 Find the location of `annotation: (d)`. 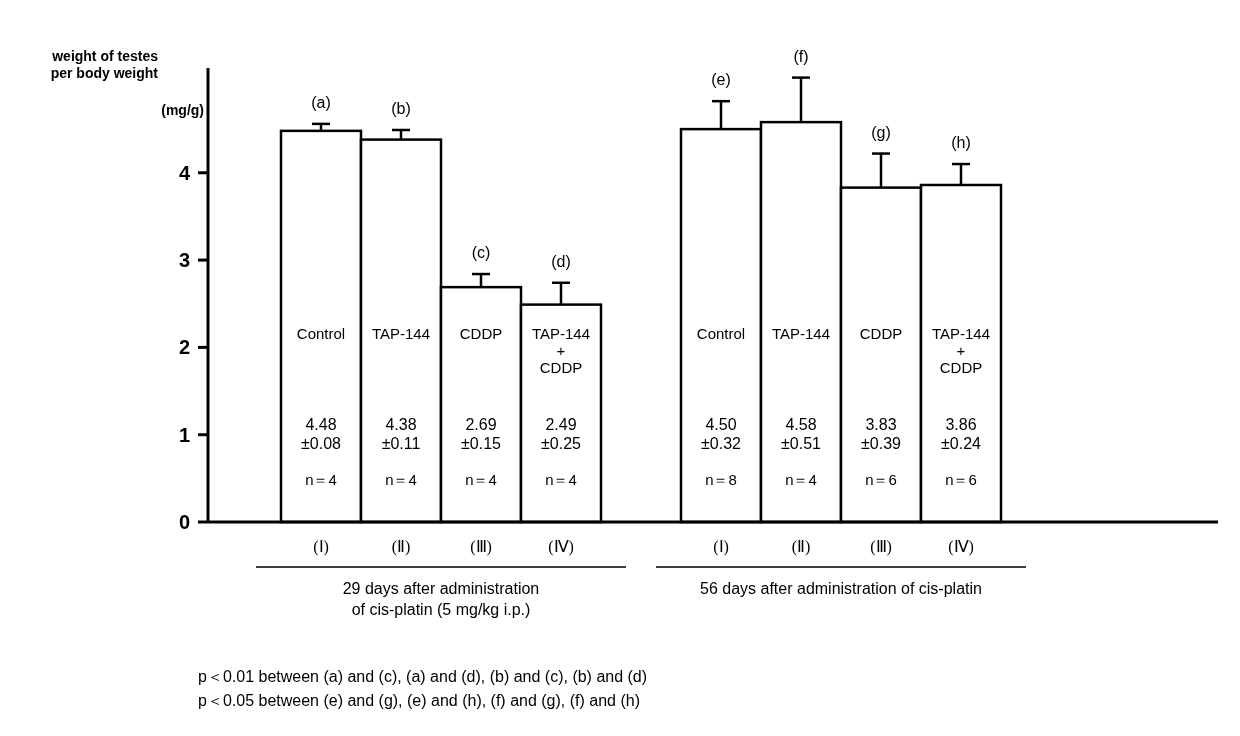

annotation: (d) is located at coordinates (561, 261).